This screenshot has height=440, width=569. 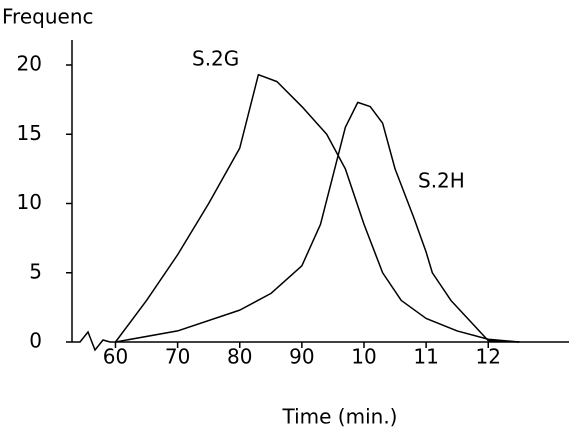 What do you see at coordinates (47, 17) in the screenshot?
I see `y-axis-label: Frequenc` at bounding box center [47, 17].